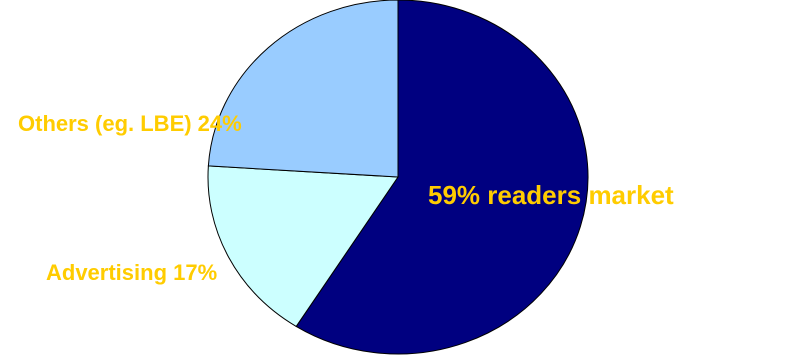 This screenshot has height=358, width=787. What do you see at coordinates (303, 246) in the screenshot?
I see `slice-advertising` at bounding box center [303, 246].